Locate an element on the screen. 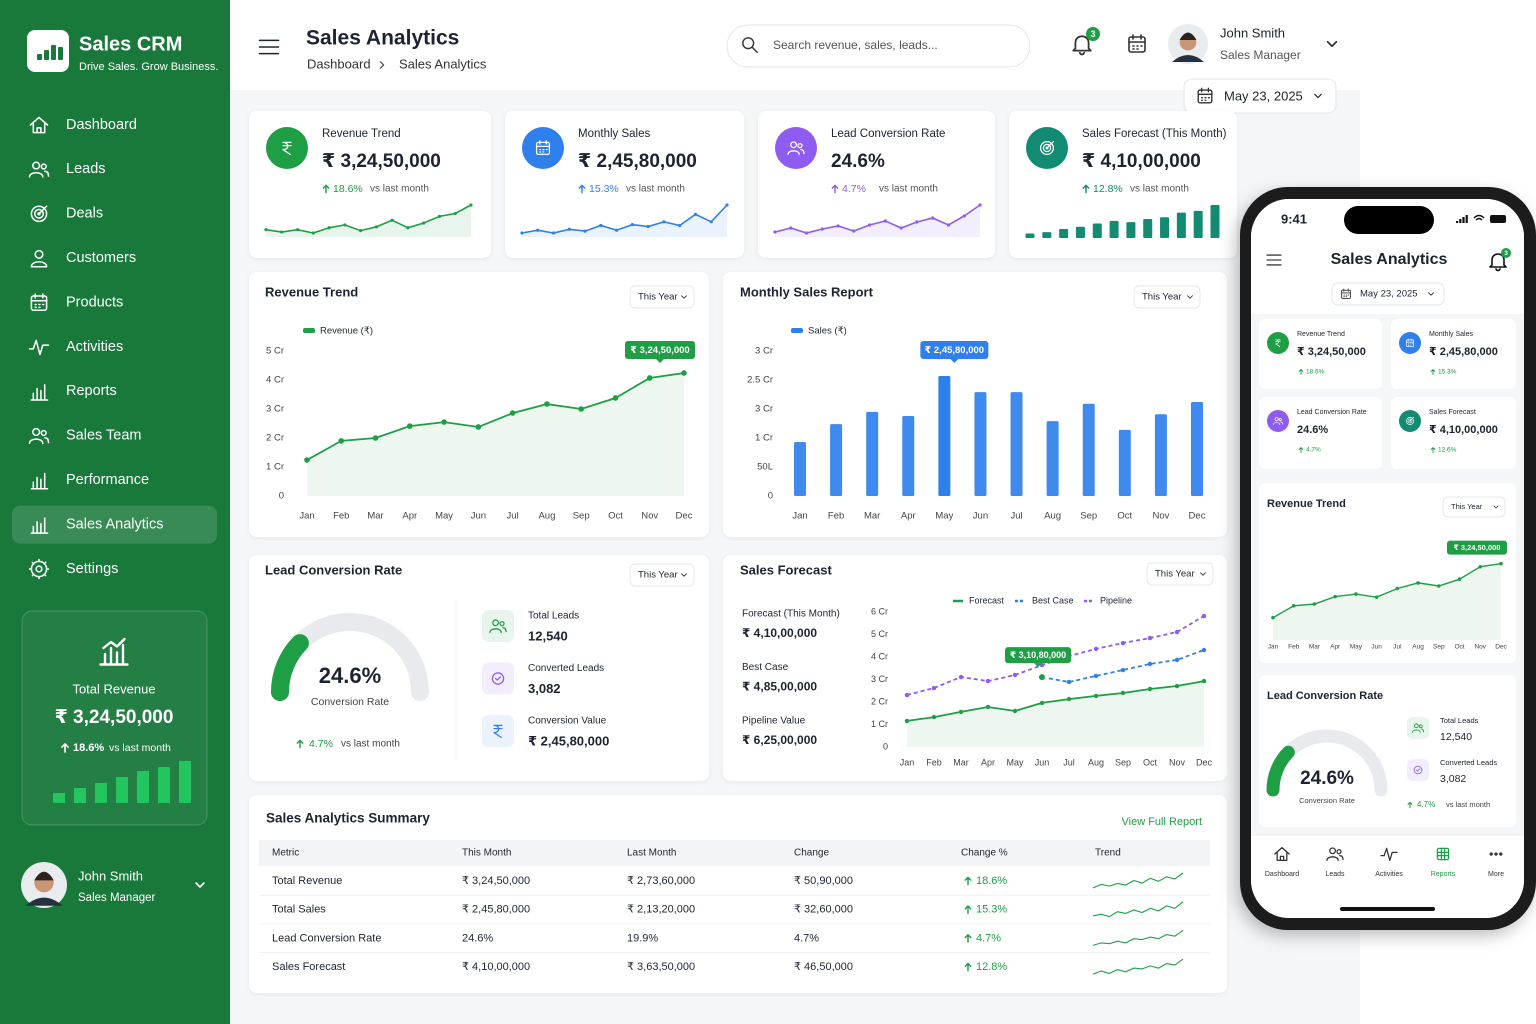 Image resolution: width=1536 pixels, height=1024 pixels. nav-item: Sales Team is located at coordinates (104, 436).